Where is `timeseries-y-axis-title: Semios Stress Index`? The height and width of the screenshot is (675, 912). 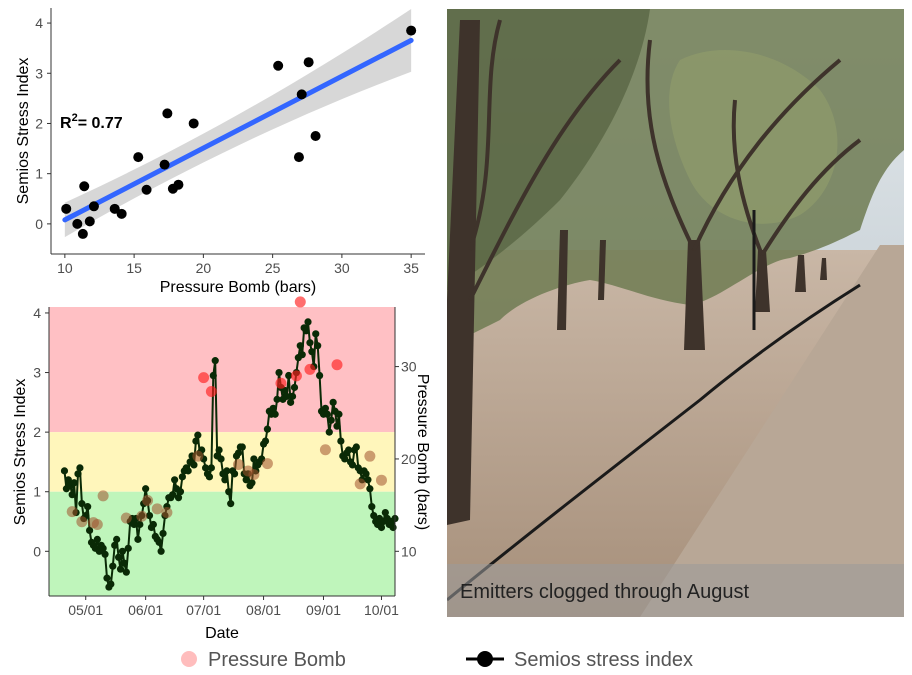 timeseries-y-axis-title: Semios Stress Index is located at coordinates (20, 452).